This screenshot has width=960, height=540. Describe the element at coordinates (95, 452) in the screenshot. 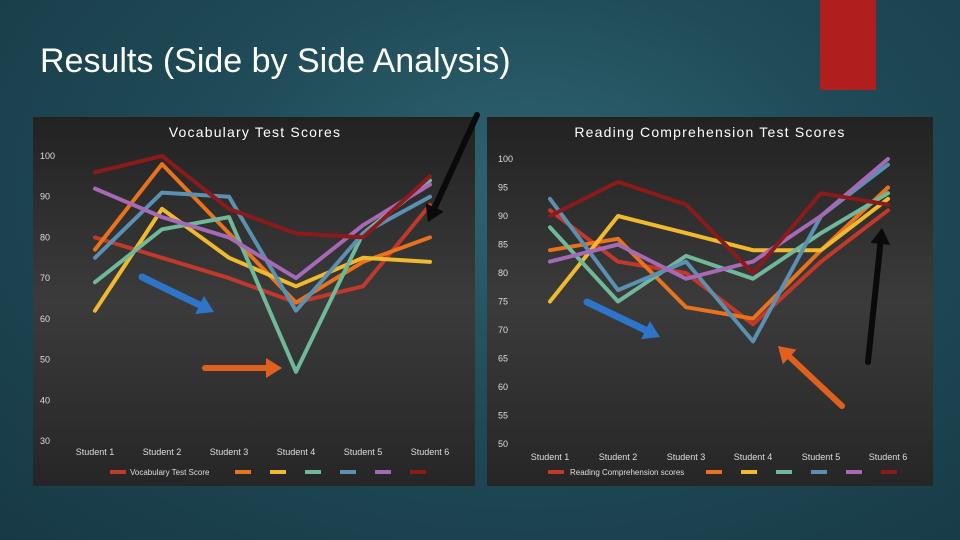

I see `vocabulary-x-tick-label: Student 1` at that location.